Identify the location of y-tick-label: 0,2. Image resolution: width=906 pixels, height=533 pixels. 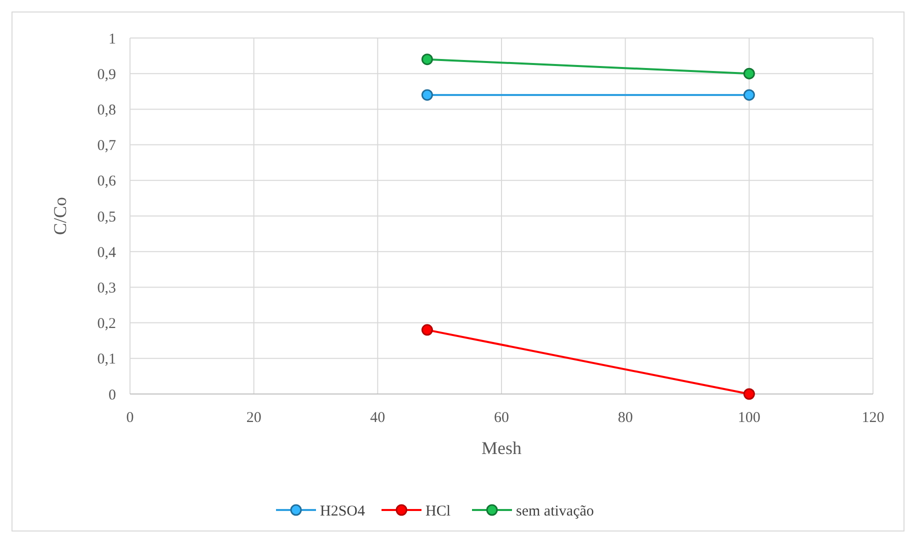
(106, 324).